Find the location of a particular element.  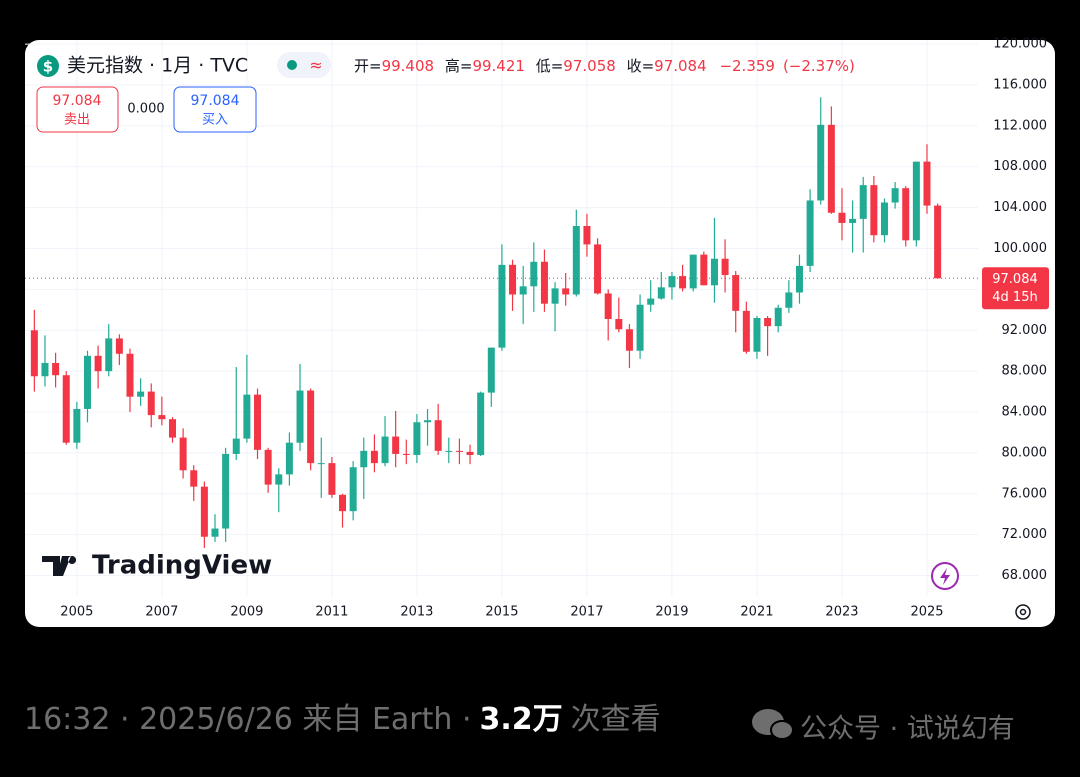

lightning-glyph is located at coordinates (945, 576).